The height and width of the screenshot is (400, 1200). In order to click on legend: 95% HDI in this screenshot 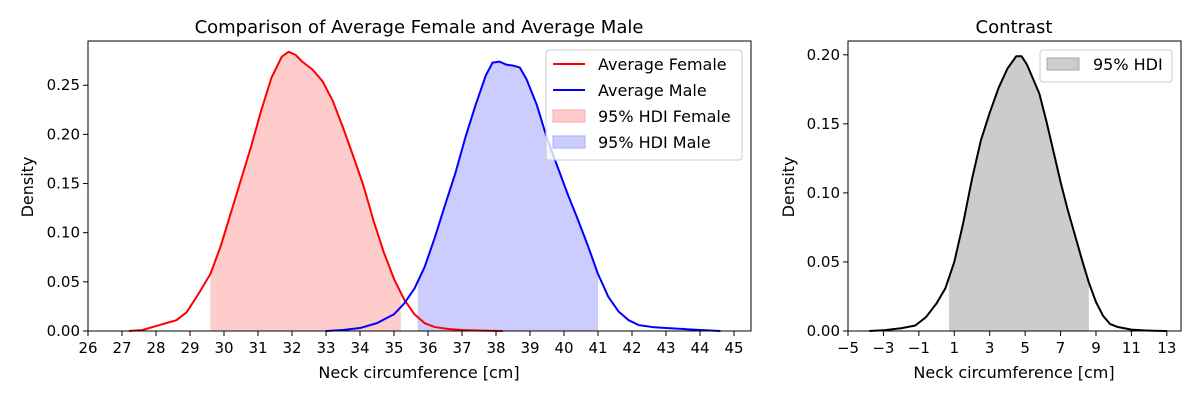, I will do `click(1106, 66)`.